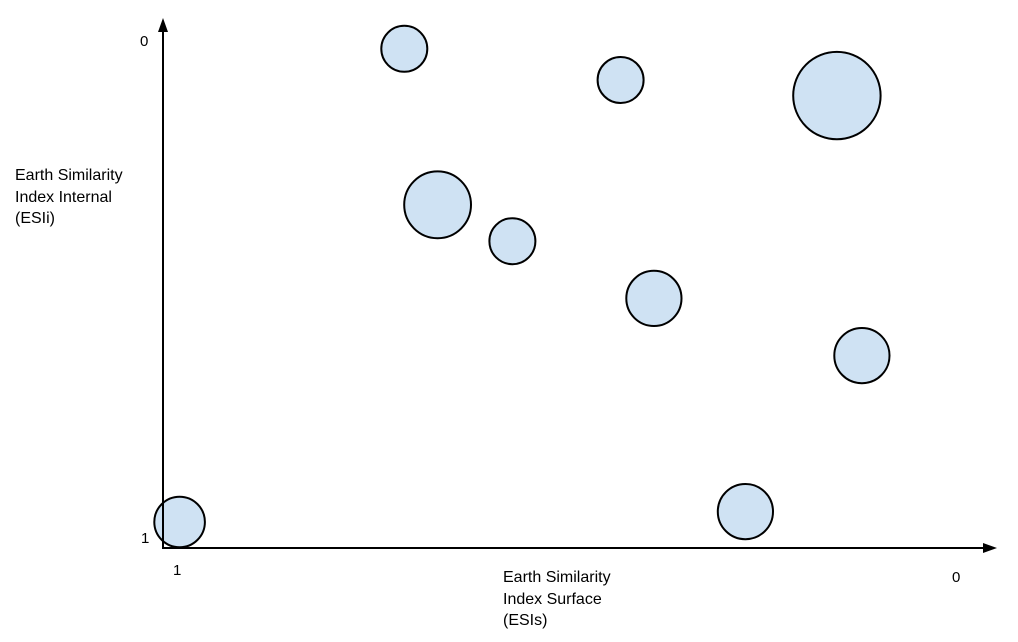  Describe the element at coordinates (63, 197) in the screenshot. I see `y-axis-title-line-2: Index Internal` at that location.